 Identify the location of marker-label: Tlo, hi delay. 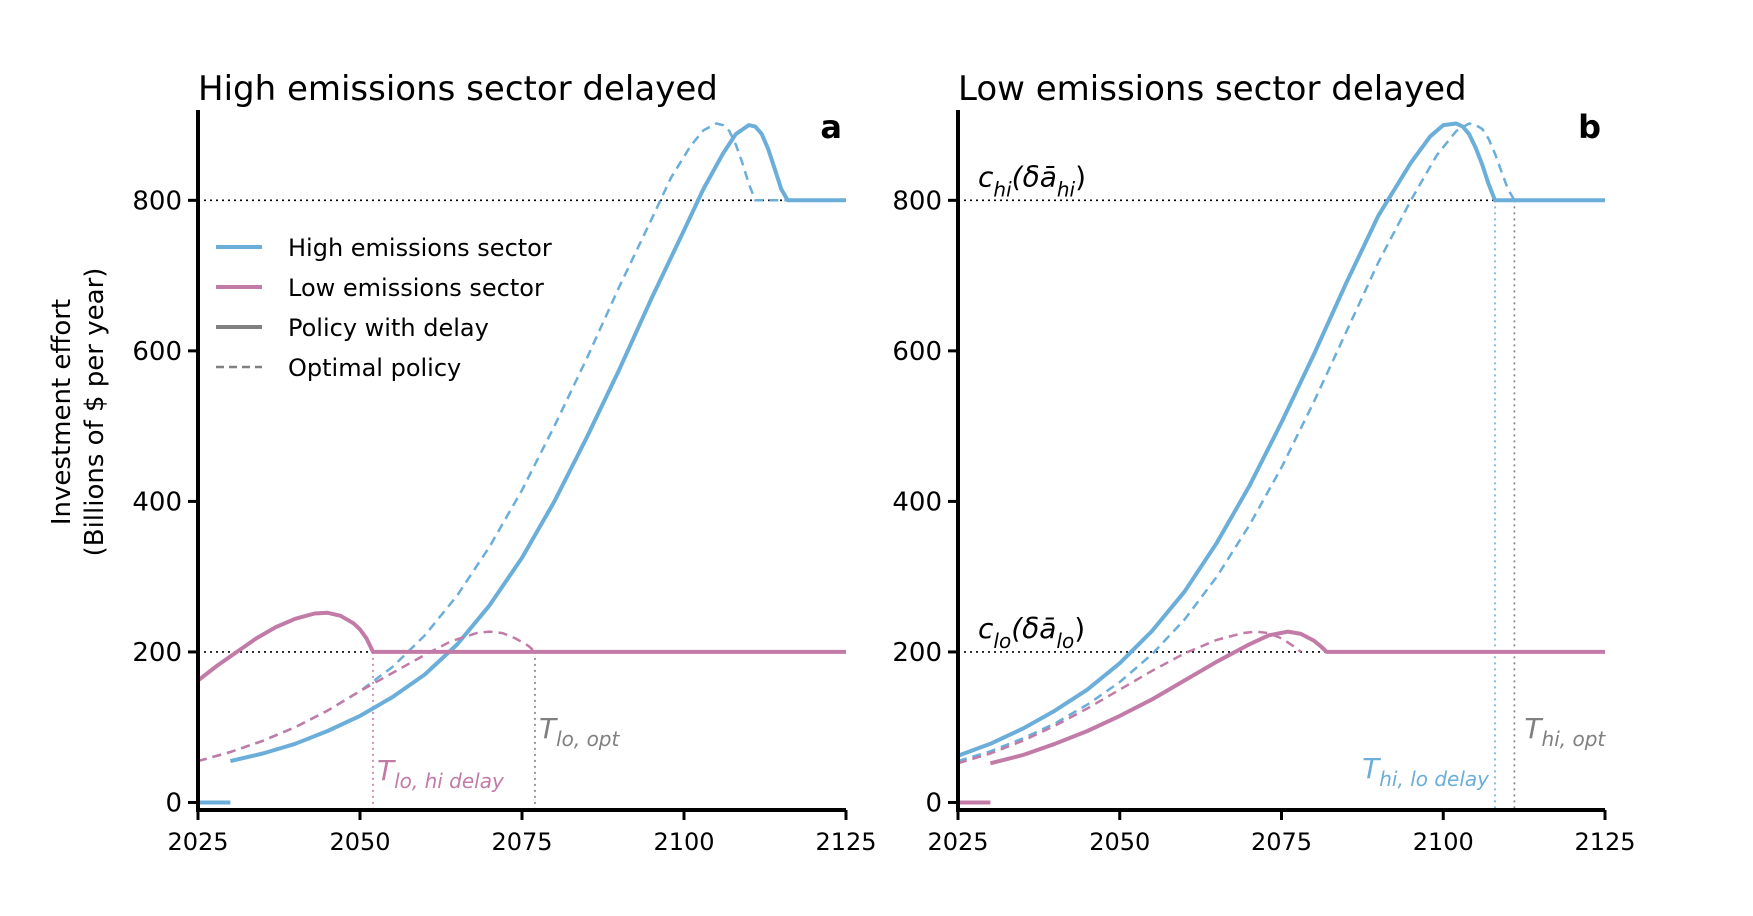
(441, 773).